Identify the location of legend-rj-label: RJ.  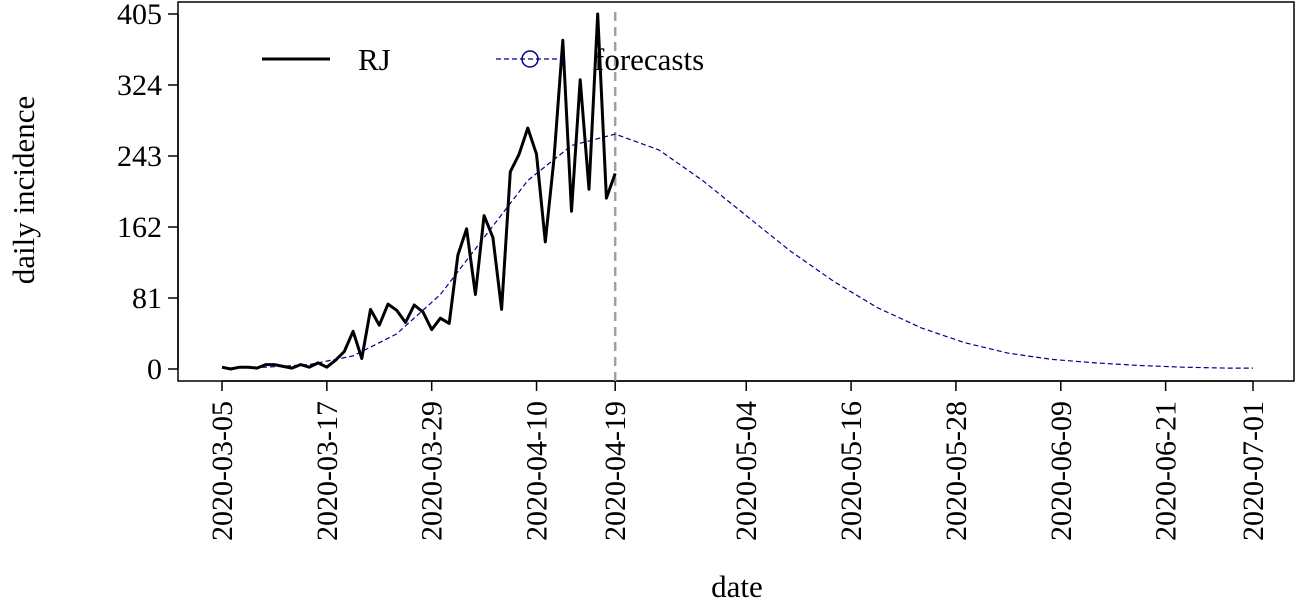
(374, 59).